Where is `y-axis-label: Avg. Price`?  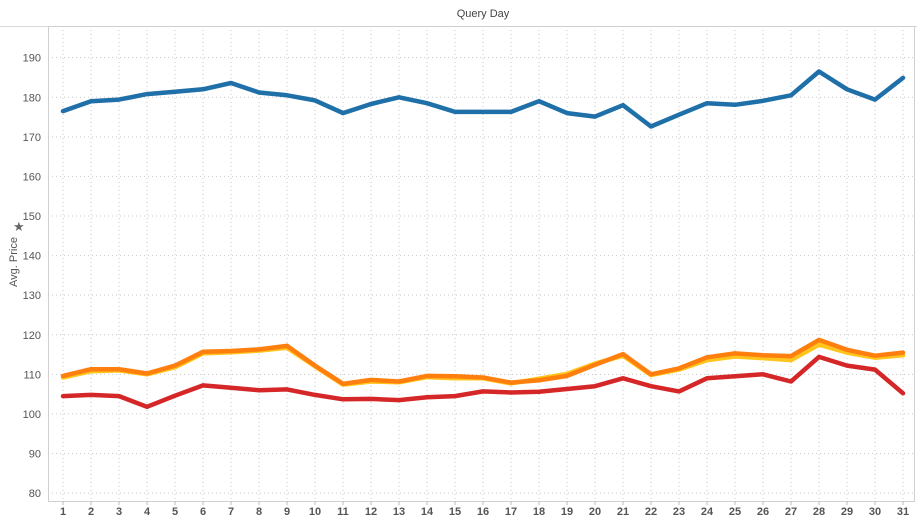 y-axis-label: Avg. Price is located at coordinates (14, 262).